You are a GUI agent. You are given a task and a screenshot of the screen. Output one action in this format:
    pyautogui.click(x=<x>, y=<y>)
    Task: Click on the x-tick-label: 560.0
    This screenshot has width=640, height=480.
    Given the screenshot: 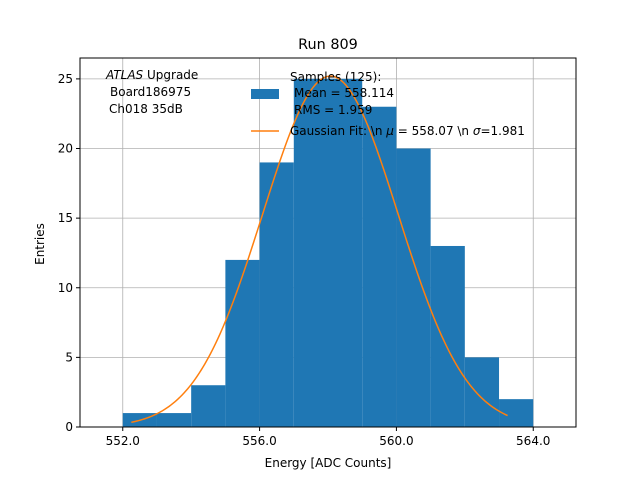 What is the action you would take?
    pyautogui.click(x=396, y=441)
    